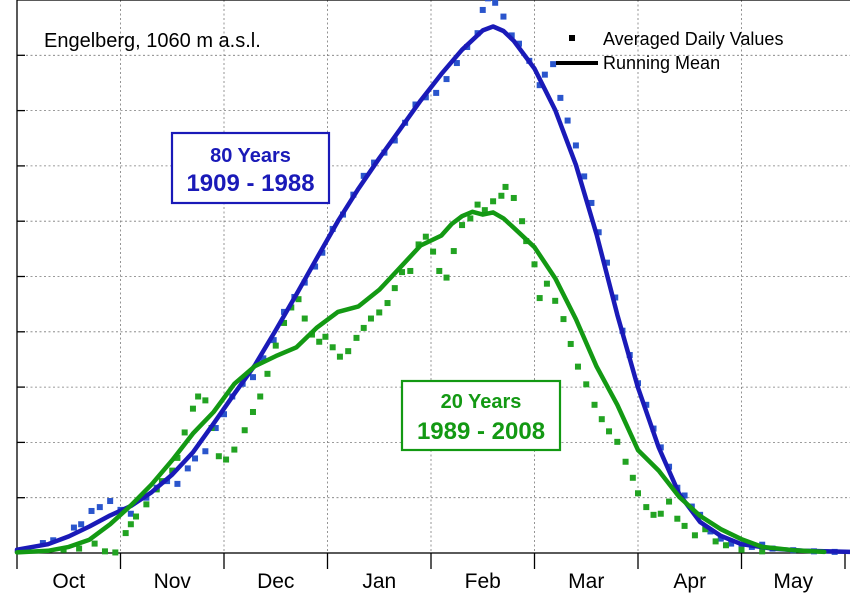 Image resolution: width=850 pixels, height=593 pixels. What do you see at coordinates (481, 402) in the screenshot?
I see `box-20-line1: 20 Years` at bounding box center [481, 402].